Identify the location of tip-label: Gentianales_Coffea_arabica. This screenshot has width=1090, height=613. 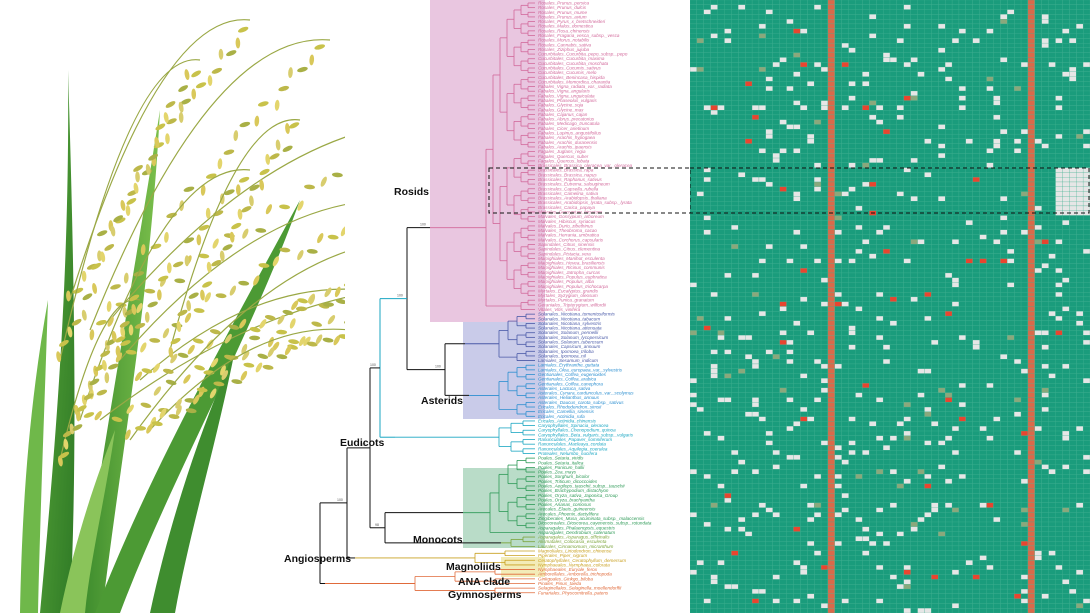
(567, 379).